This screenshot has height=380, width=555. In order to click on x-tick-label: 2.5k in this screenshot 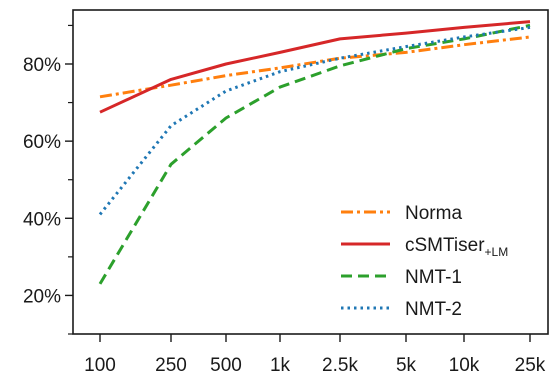, I will do `click(340, 365)`.